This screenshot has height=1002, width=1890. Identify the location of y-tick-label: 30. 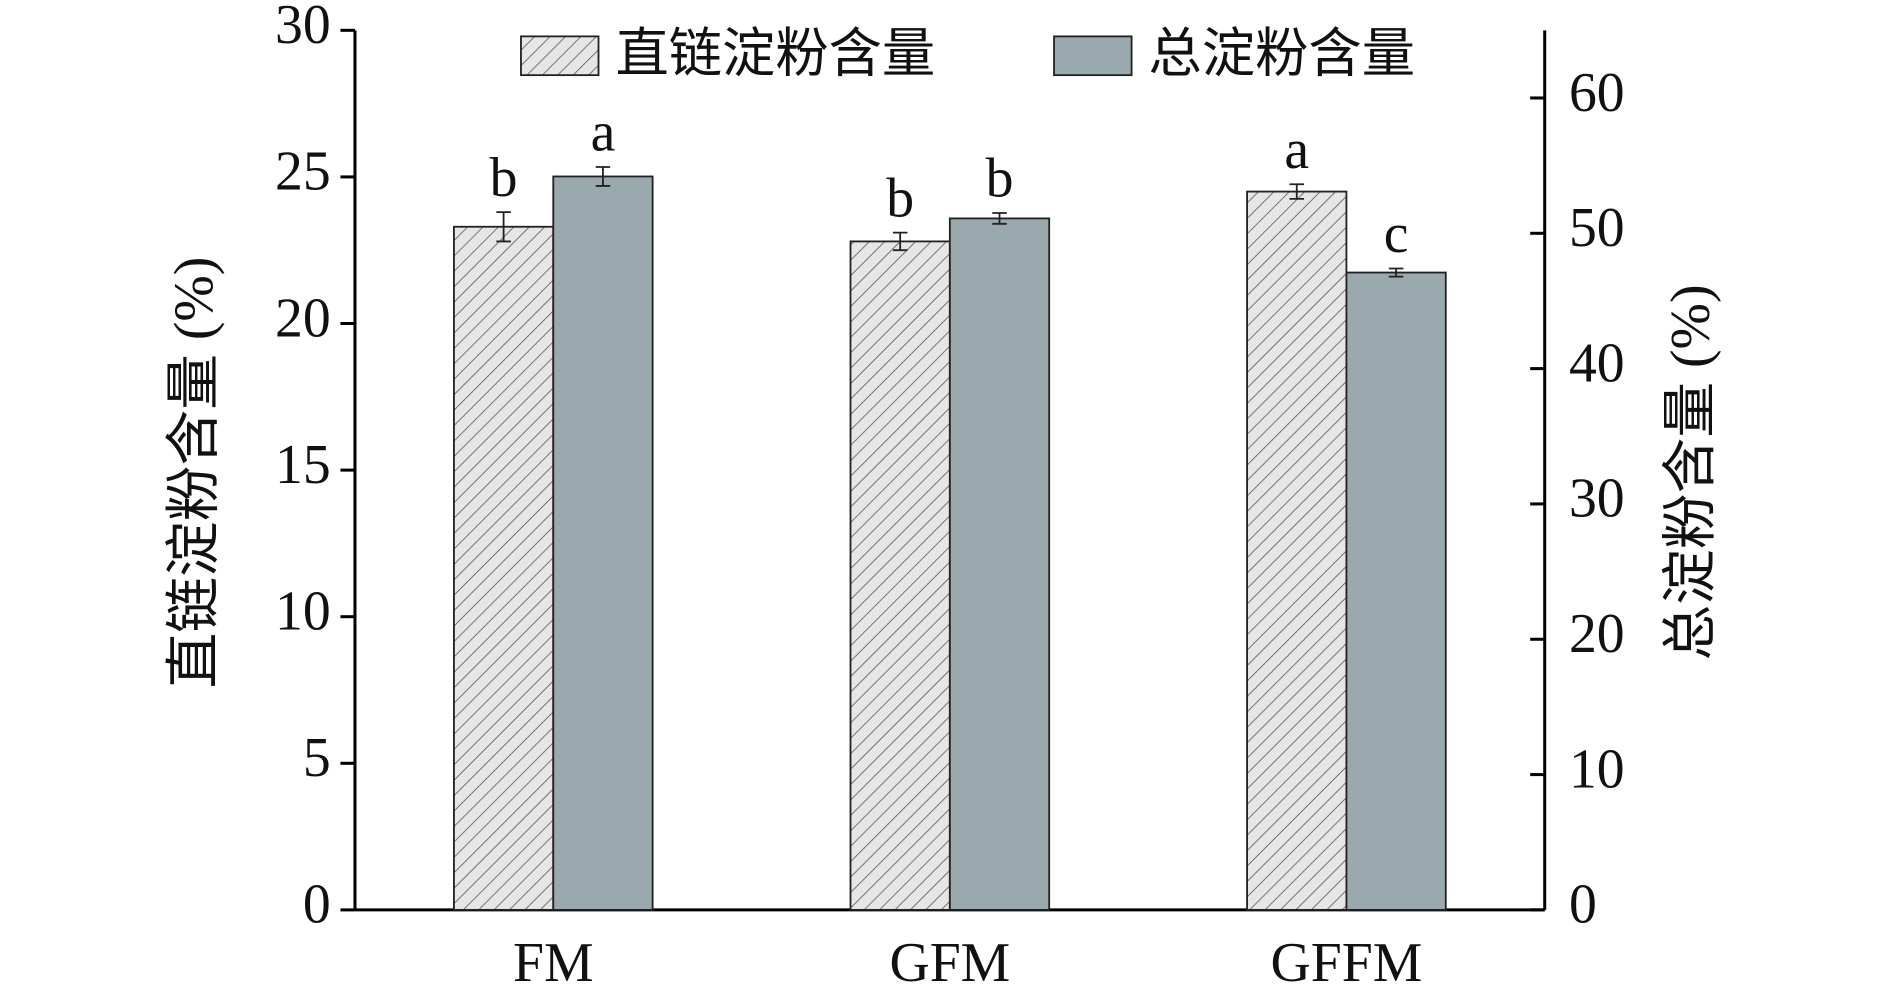
(303, 28).